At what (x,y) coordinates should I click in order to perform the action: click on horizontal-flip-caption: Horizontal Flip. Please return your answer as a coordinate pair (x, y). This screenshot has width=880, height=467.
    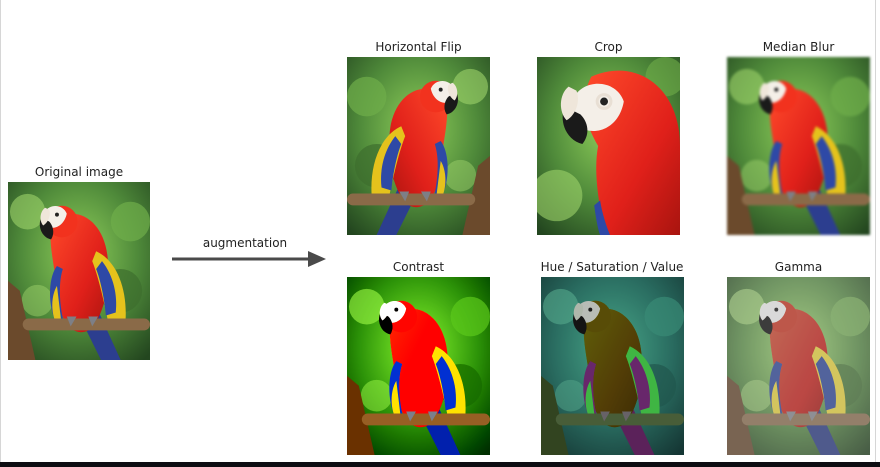
    Looking at the image, I should click on (418, 47).